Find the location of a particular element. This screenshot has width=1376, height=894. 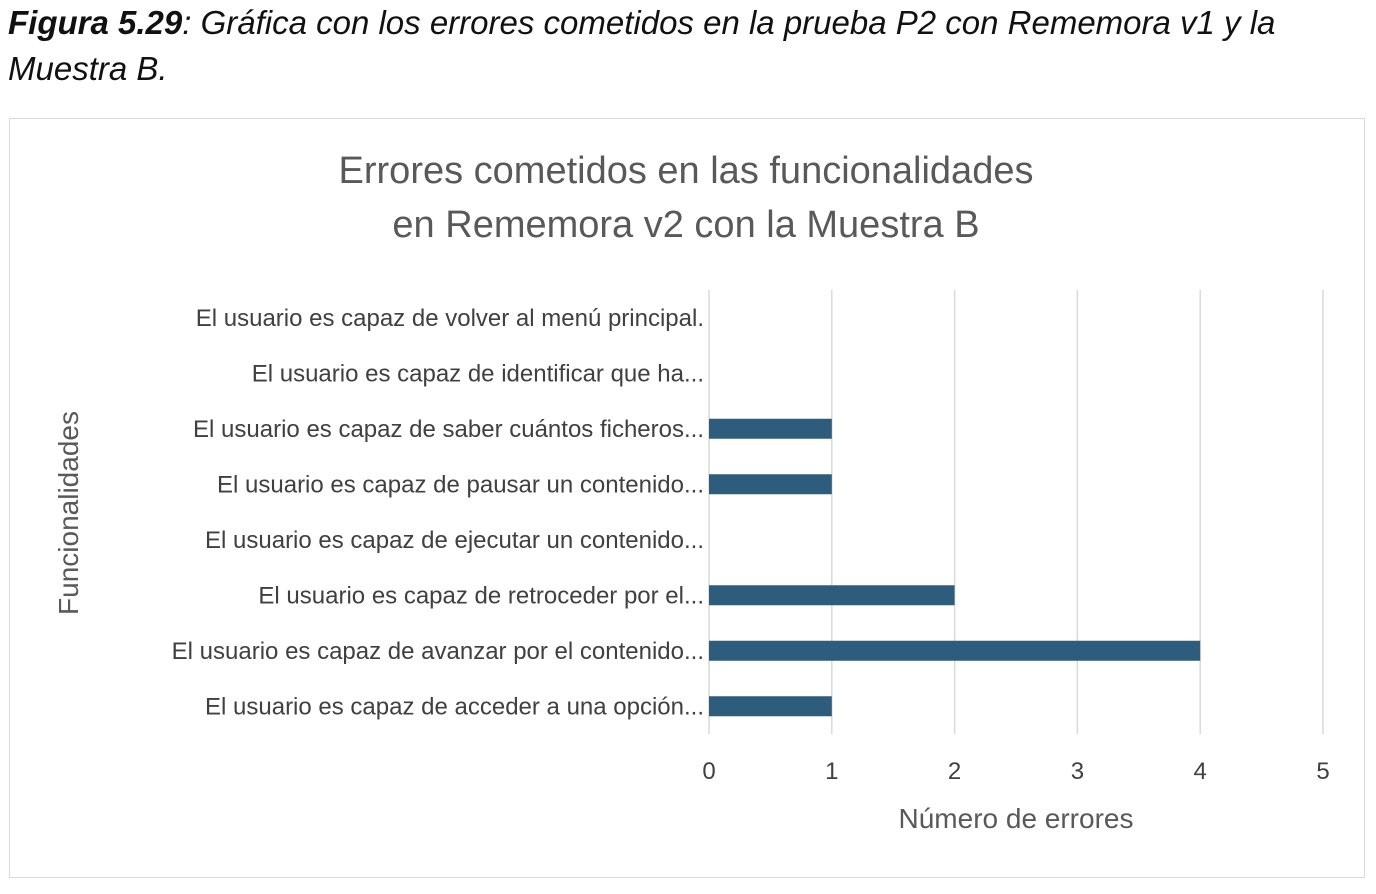

figure-label: Figura 5.29 is located at coordinates (95, 22).